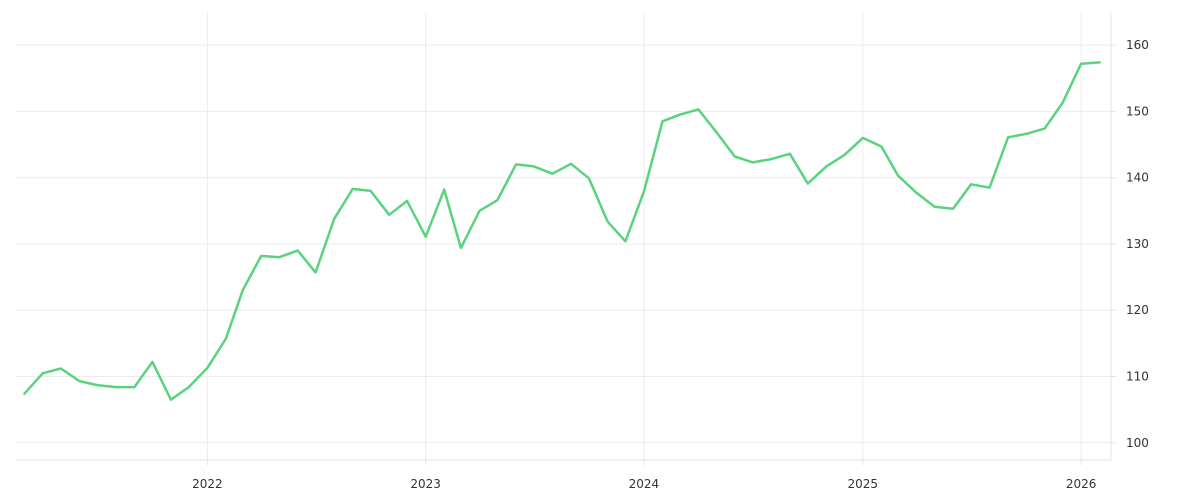 This screenshot has height=500, width=1200. I want to click on x-tick-label: 2024, so click(644, 484).